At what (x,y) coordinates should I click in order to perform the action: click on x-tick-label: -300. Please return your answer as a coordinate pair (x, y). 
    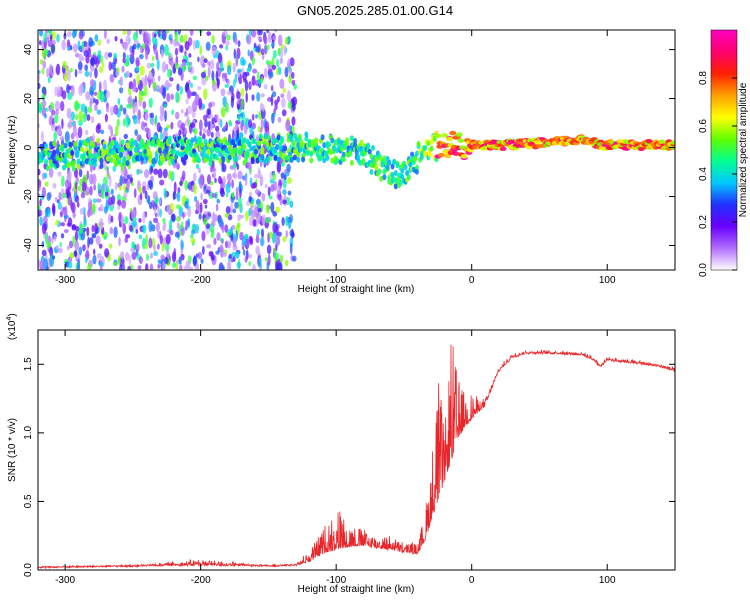
    Looking at the image, I should click on (65, 280).